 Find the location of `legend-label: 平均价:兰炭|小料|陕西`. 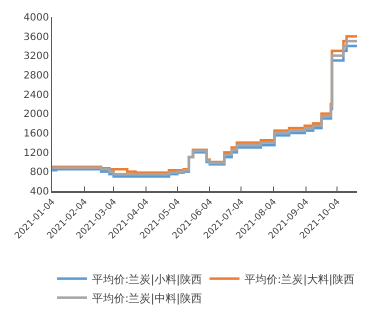

legend-label: 平均价:兰炭|小料|陕西 is located at coordinates (147, 279).